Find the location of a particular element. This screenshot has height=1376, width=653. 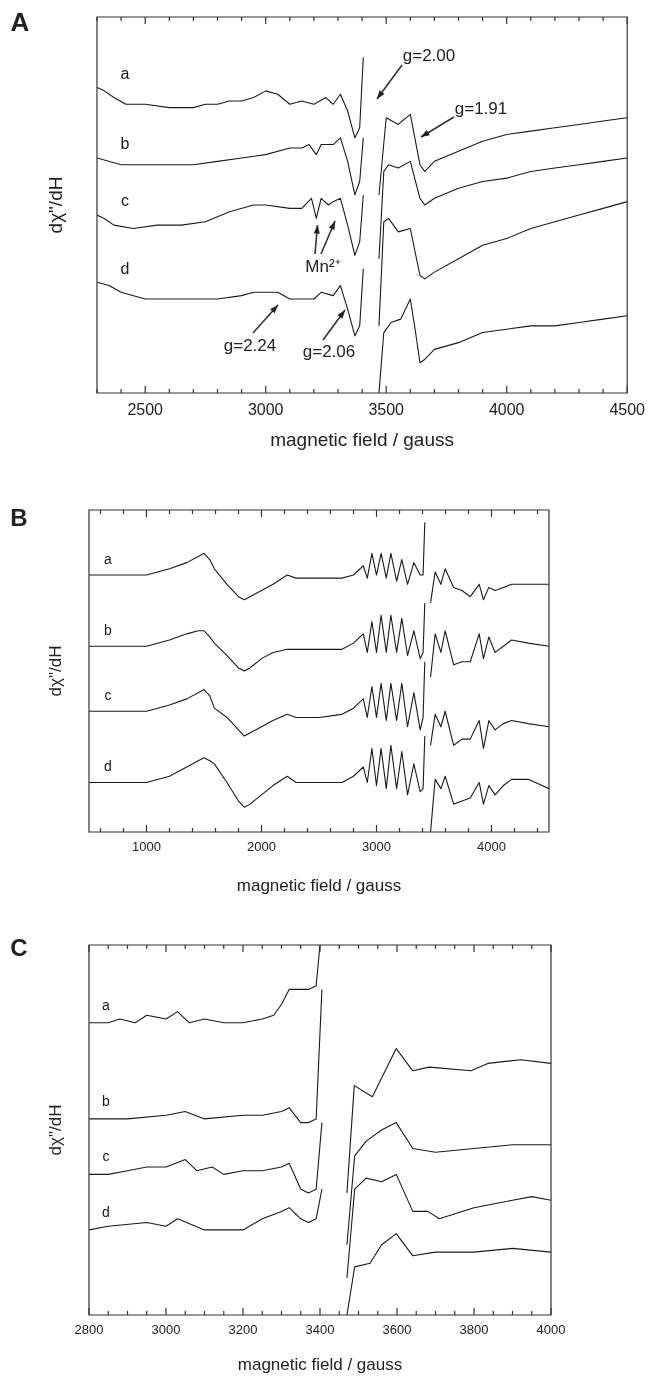

annotation: Mn²⁺ is located at coordinates (323, 266).